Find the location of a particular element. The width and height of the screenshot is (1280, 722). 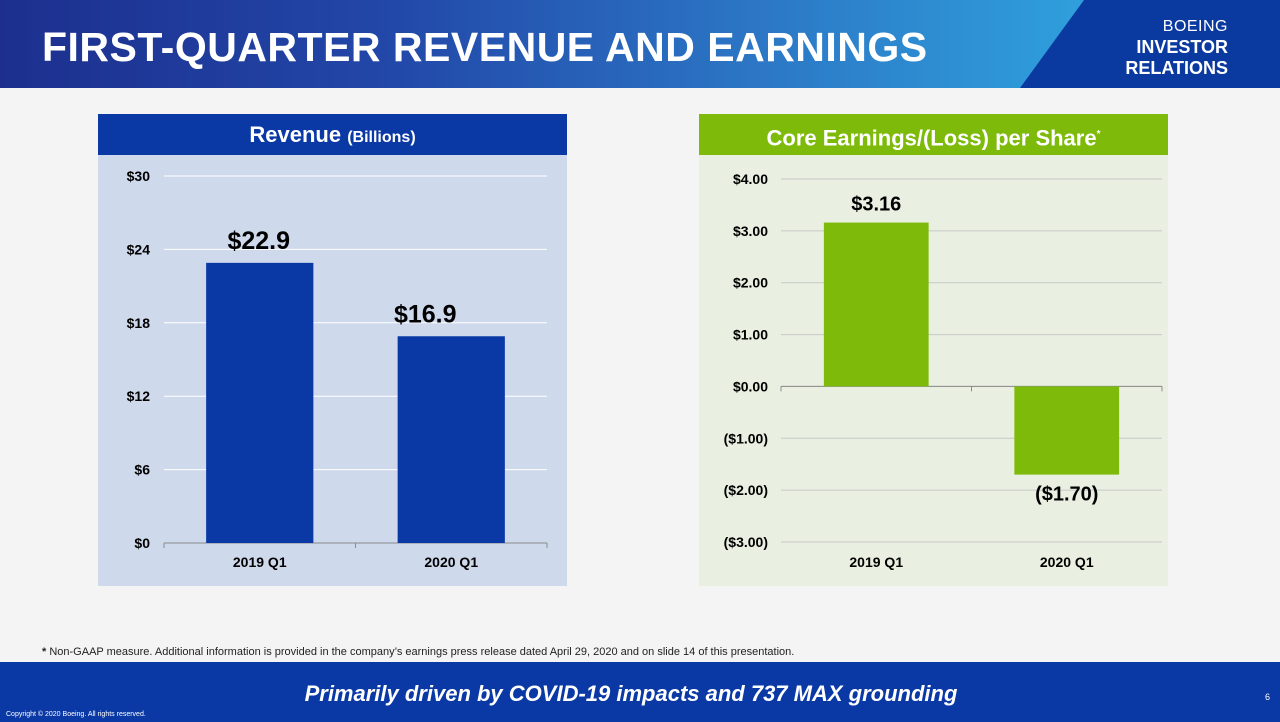

eps-ytick-label: ($2.00) is located at coordinates (746, 490).